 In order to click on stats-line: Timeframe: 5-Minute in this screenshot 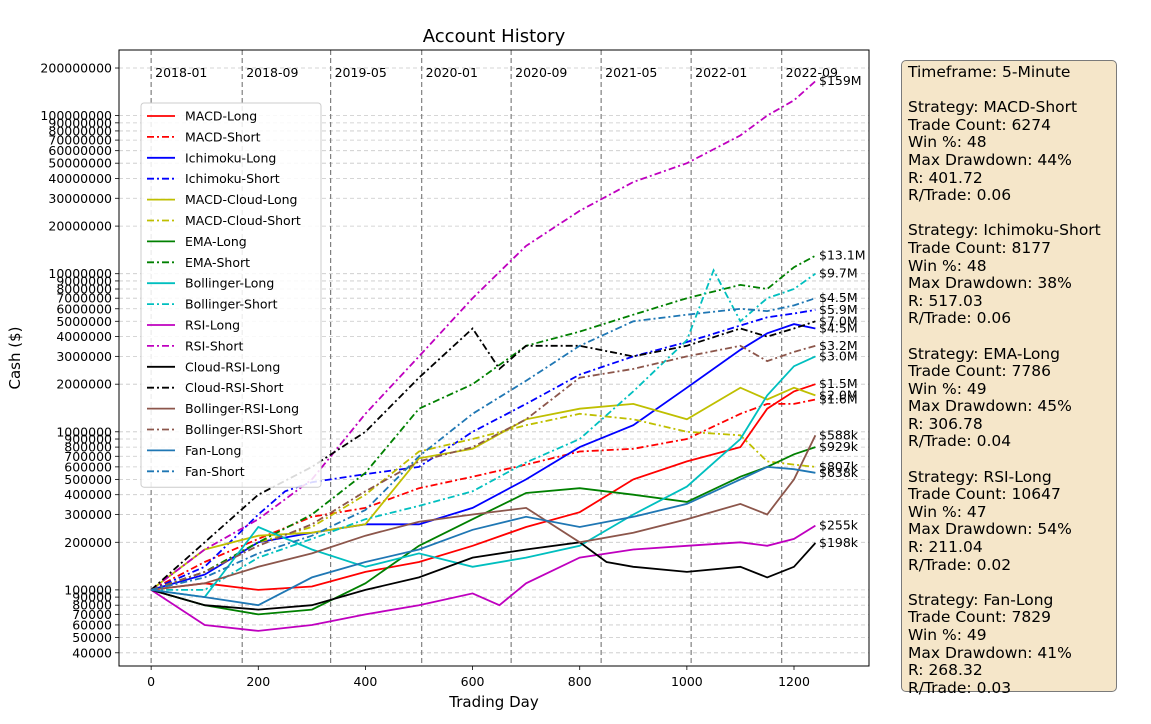, I will do `click(989, 72)`.